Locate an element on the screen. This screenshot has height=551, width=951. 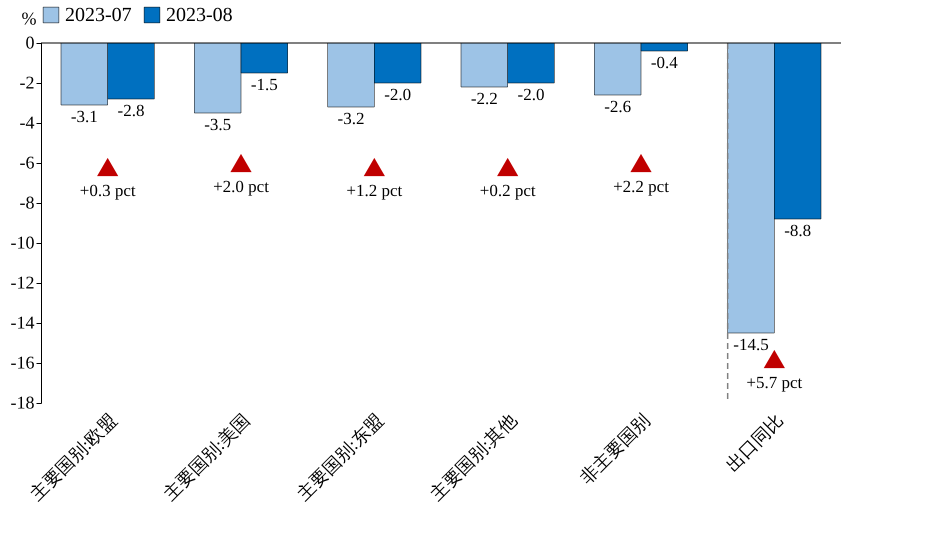
data-label: -3.1 is located at coordinates (84, 116).